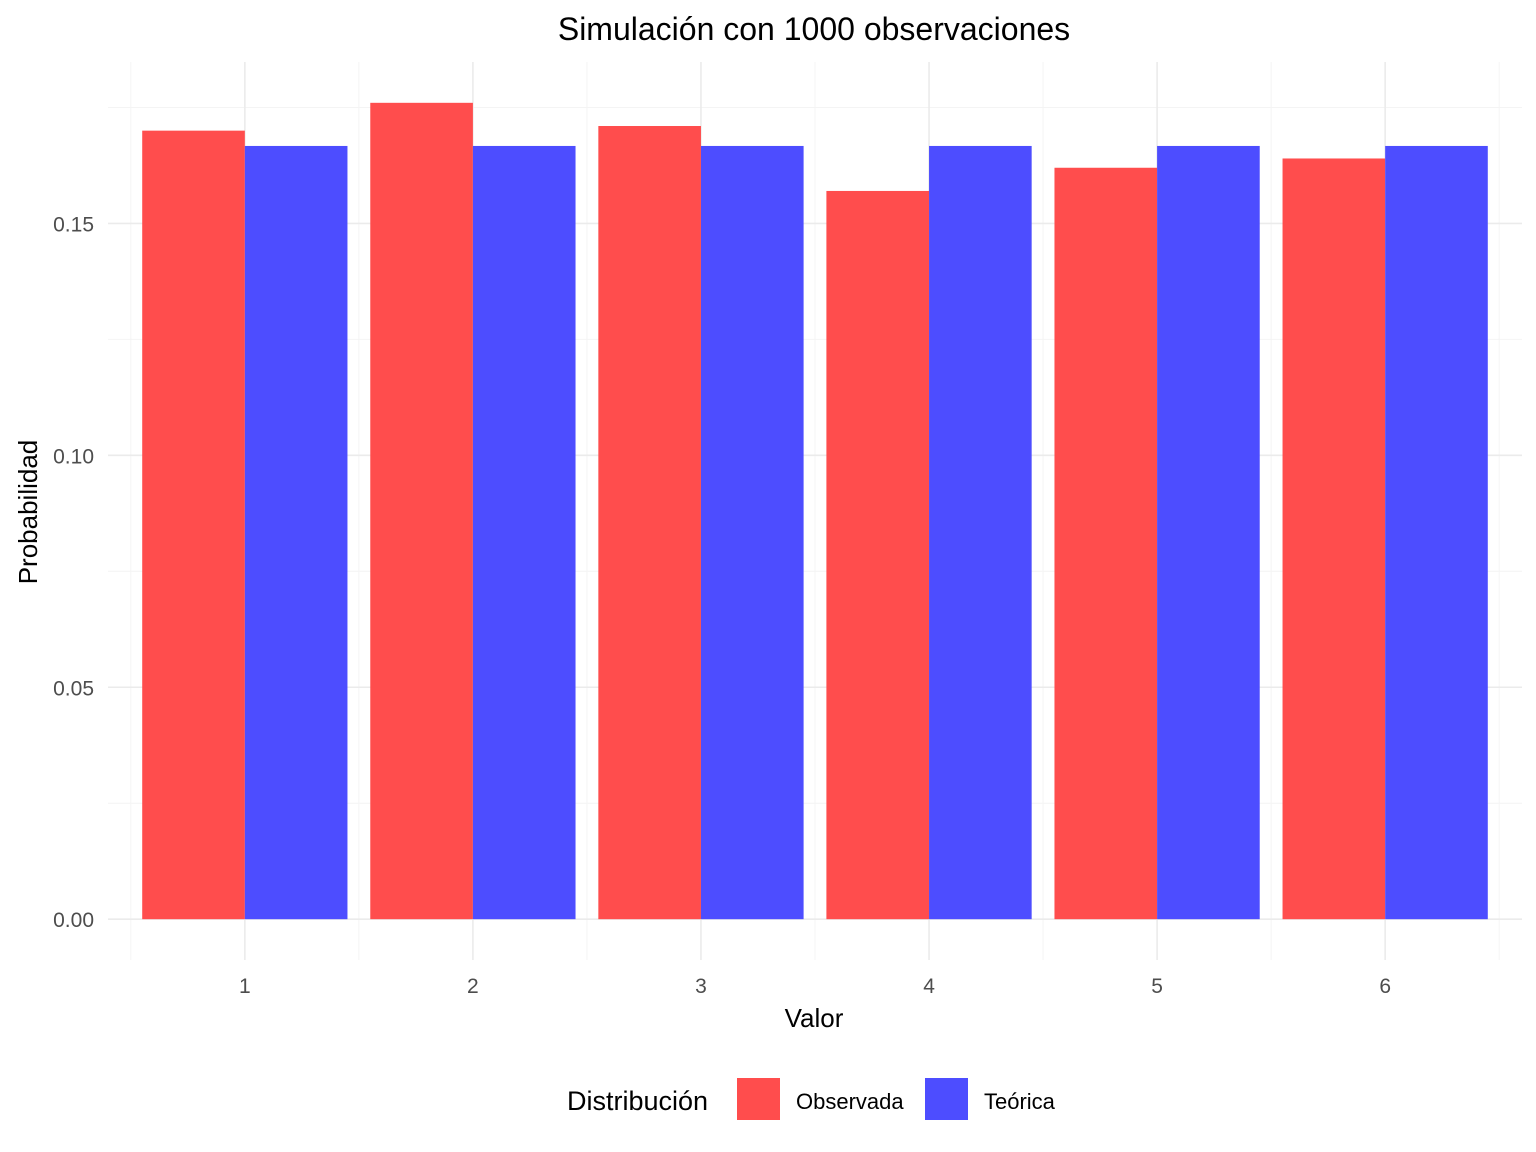 Image resolution: width=1536 pixels, height=1152 pixels. Describe the element at coordinates (637, 1101) in the screenshot. I see `legend-title: Distribución` at that location.